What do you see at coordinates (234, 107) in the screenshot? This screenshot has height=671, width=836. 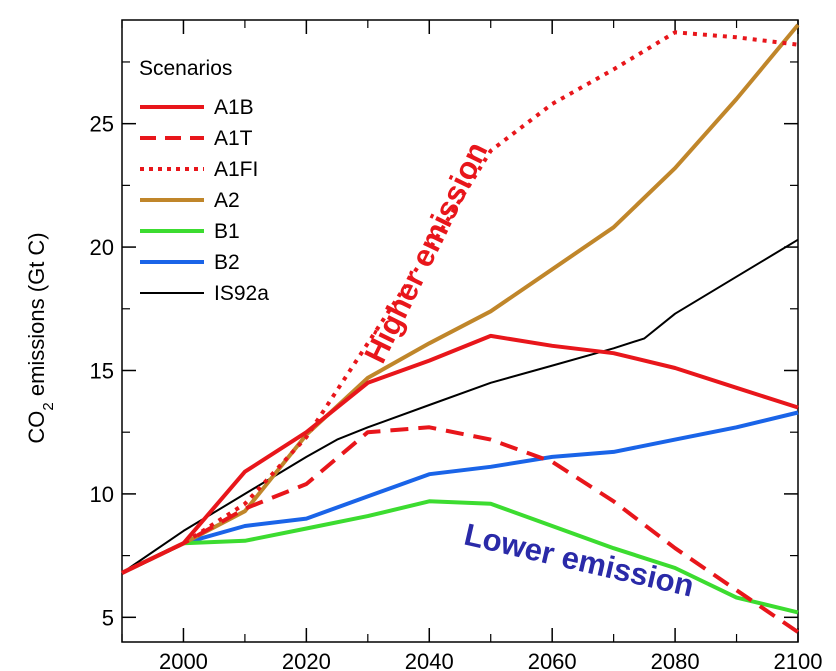 I see `legend-label-a1b: A1B` at bounding box center [234, 107].